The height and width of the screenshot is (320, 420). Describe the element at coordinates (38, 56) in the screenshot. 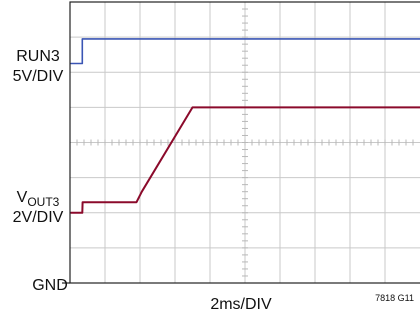

I see `run3-label: RUN3` at that location.